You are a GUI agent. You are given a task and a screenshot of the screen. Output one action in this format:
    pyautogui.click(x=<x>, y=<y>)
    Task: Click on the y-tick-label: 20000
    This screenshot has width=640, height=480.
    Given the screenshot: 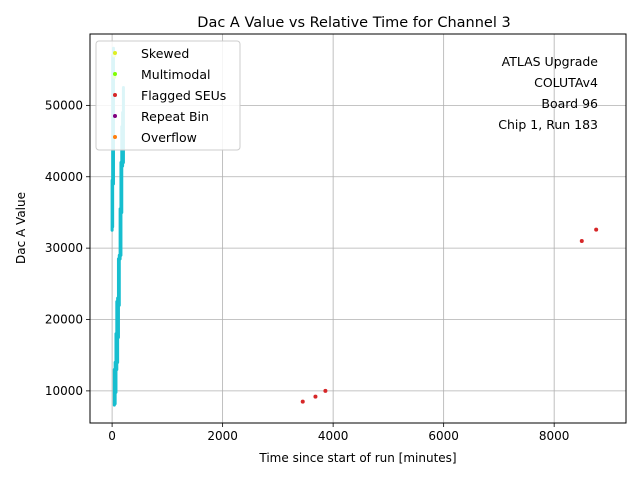 What is the action you would take?
    pyautogui.click(x=64, y=320)
    